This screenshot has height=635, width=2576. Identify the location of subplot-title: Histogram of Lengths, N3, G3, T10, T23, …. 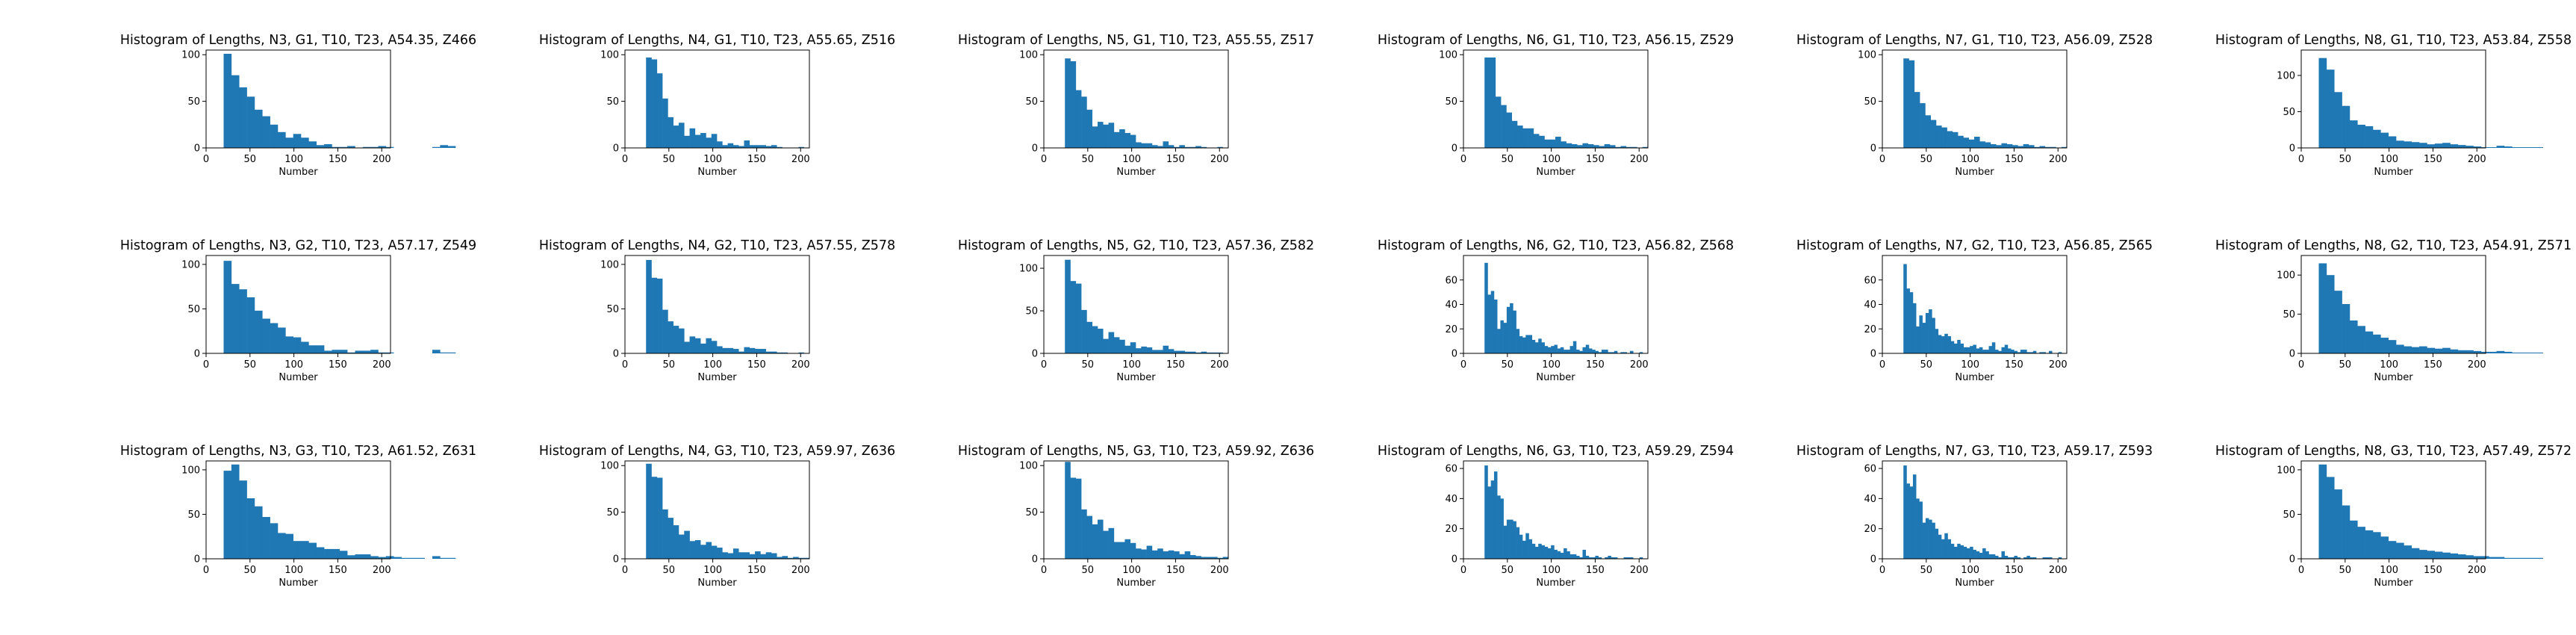
(298, 451).